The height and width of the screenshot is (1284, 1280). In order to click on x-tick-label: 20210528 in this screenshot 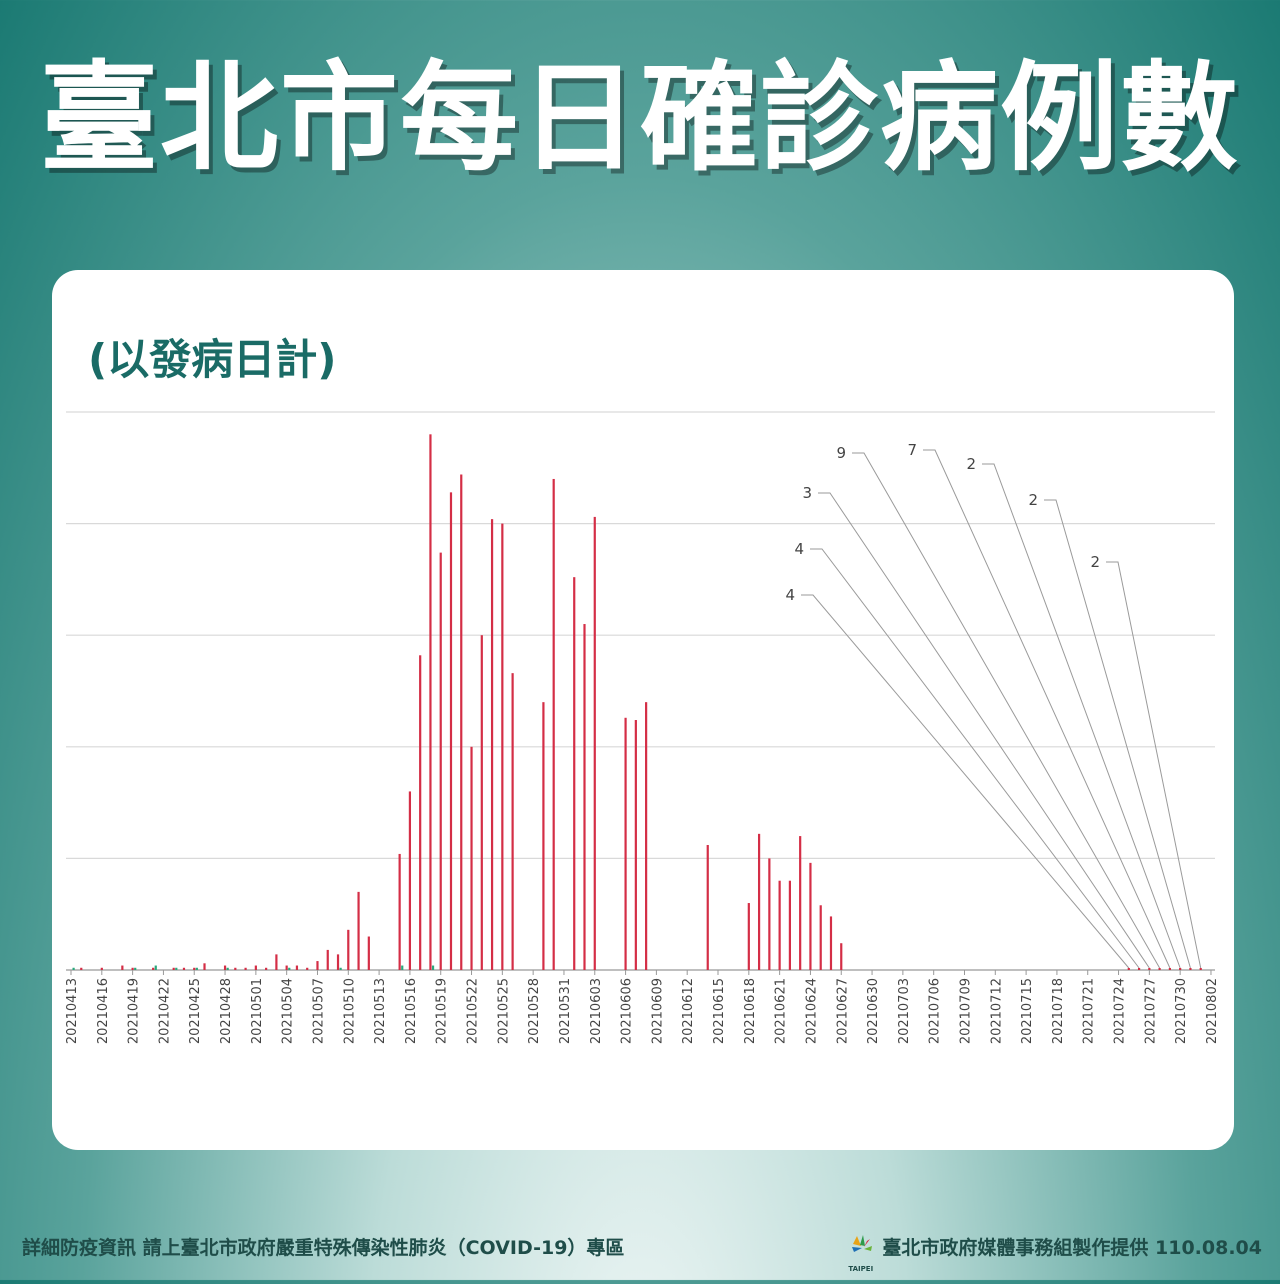, I will do `click(534, 1011)`.